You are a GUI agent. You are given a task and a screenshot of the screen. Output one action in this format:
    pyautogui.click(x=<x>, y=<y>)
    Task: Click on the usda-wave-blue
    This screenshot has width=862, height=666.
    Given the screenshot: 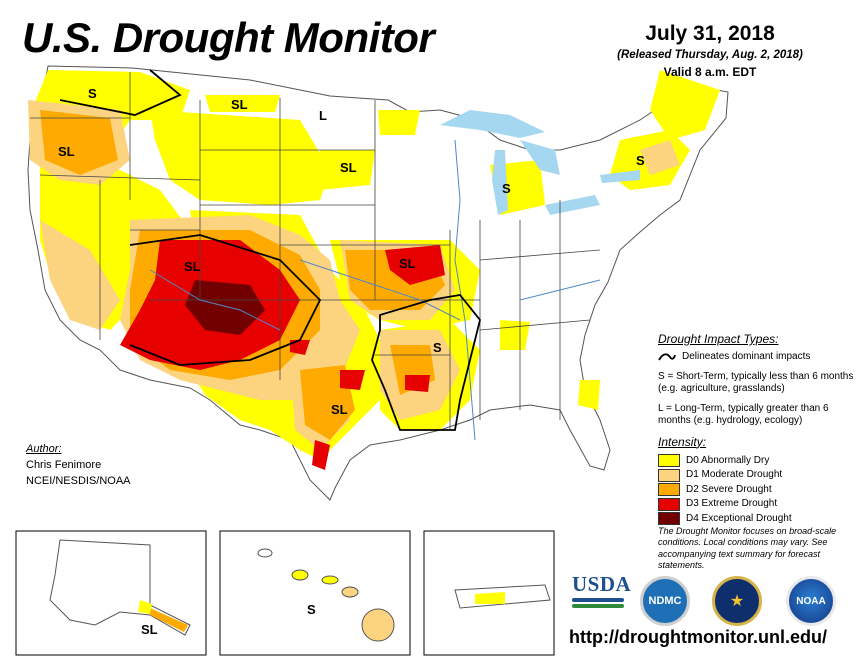 What is the action you would take?
    pyautogui.click(x=598, y=600)
    